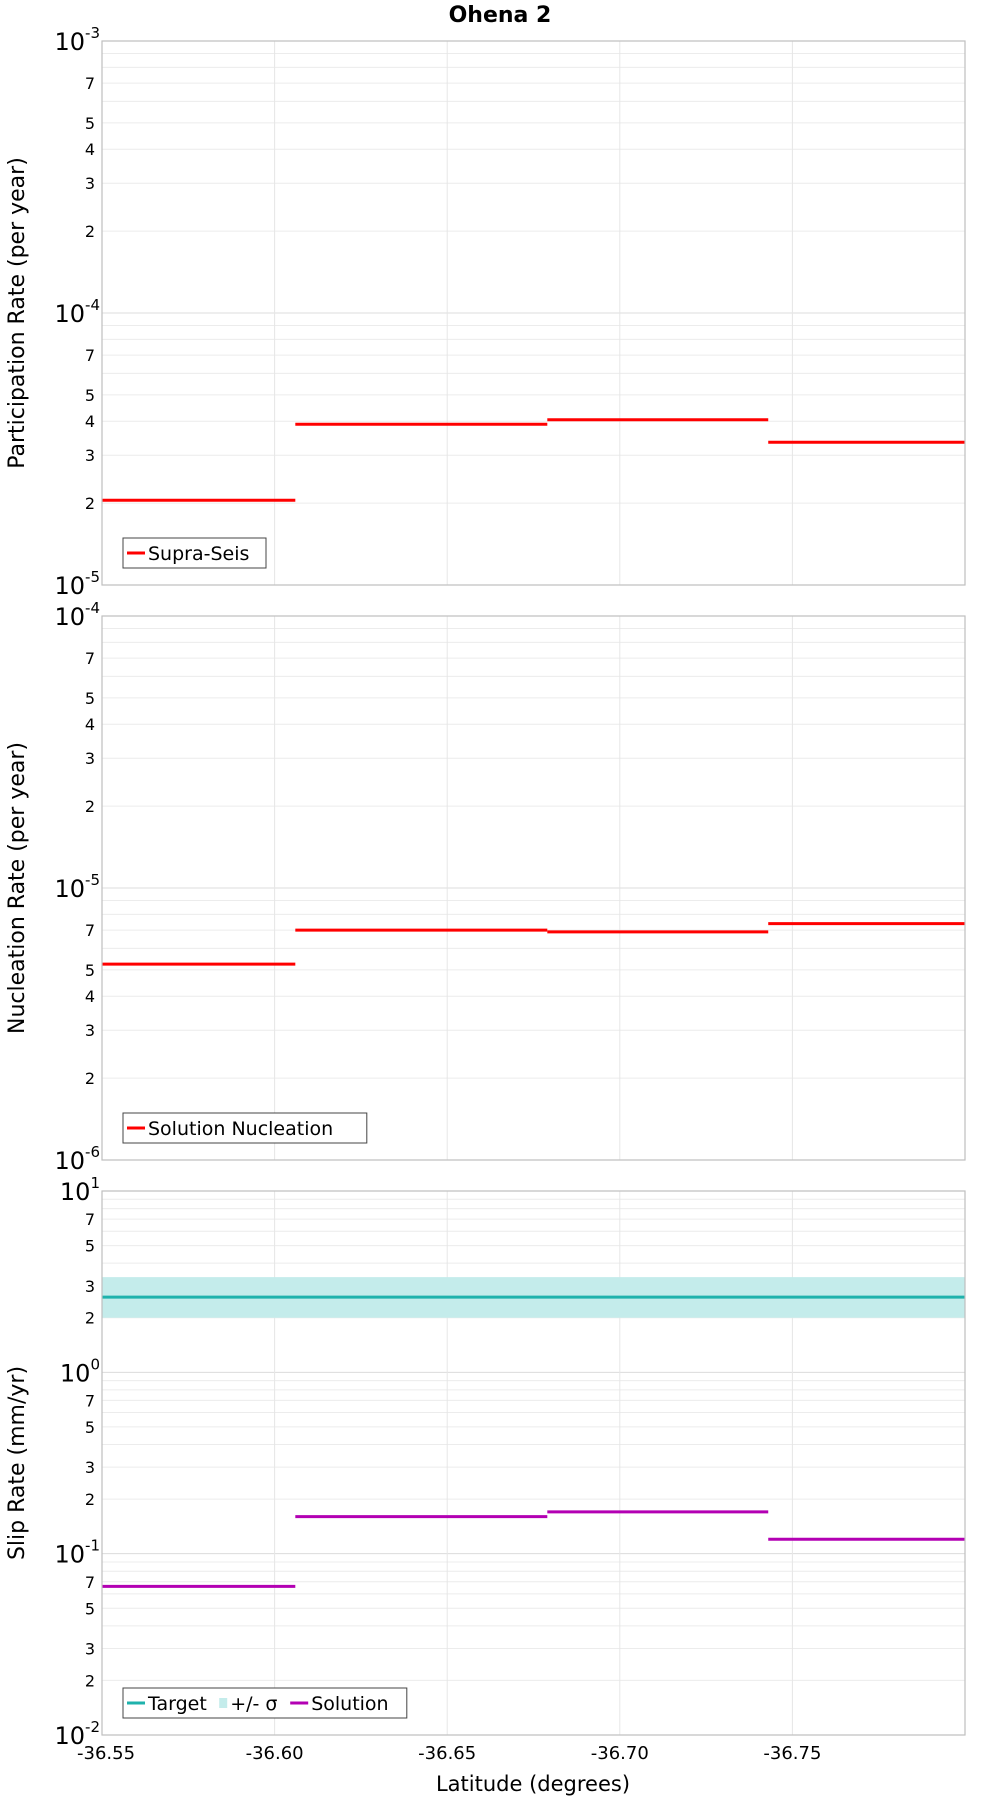 Image resolution: width=1000 pixels, height=1800 pixels. What do you see at coordinates (620, 1753) in the screenshot?
I see `x-tick-label: -36.70` at bounding box center [620, 1753].